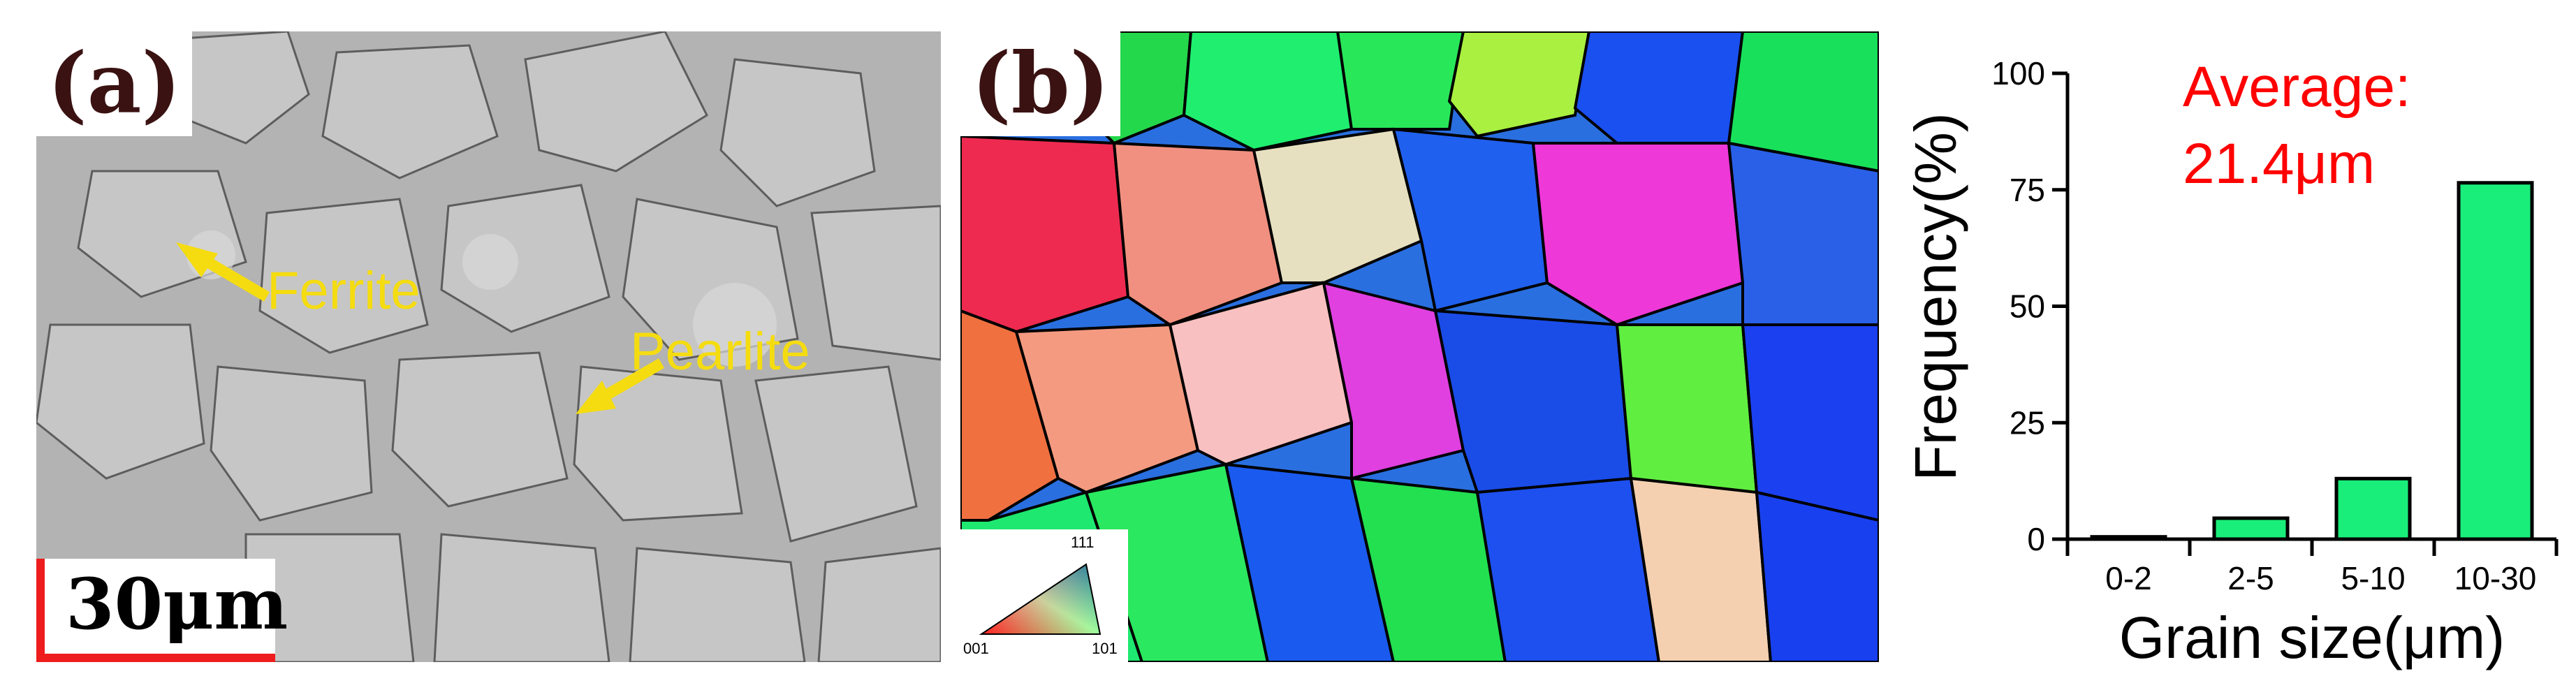  Describe the element at coordinates (2028, 190) in the screenshot. I see `y-tick-label: 75` at that location.